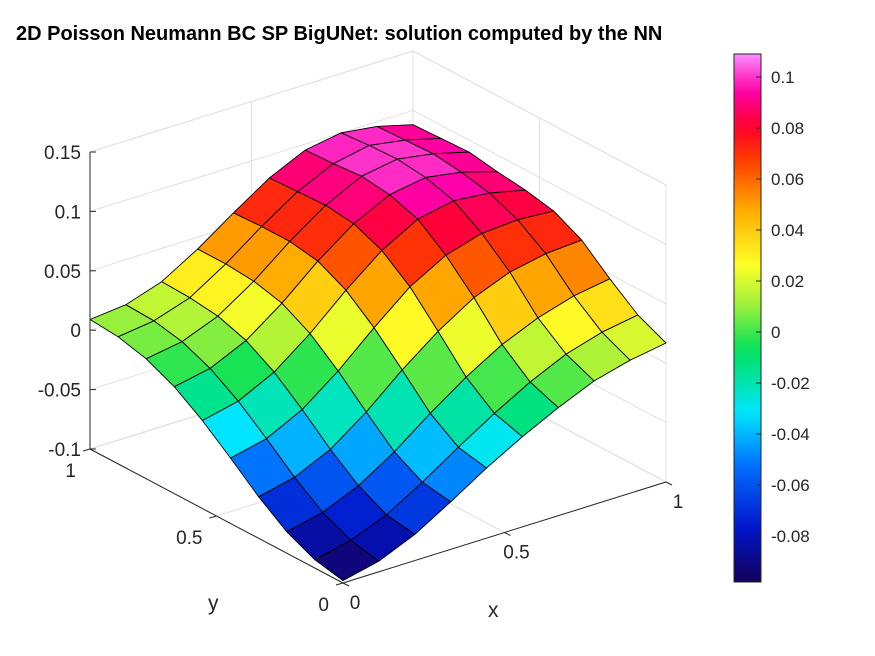  I want to click on colorbar-tick-label: -0.08, so click(790, 536).